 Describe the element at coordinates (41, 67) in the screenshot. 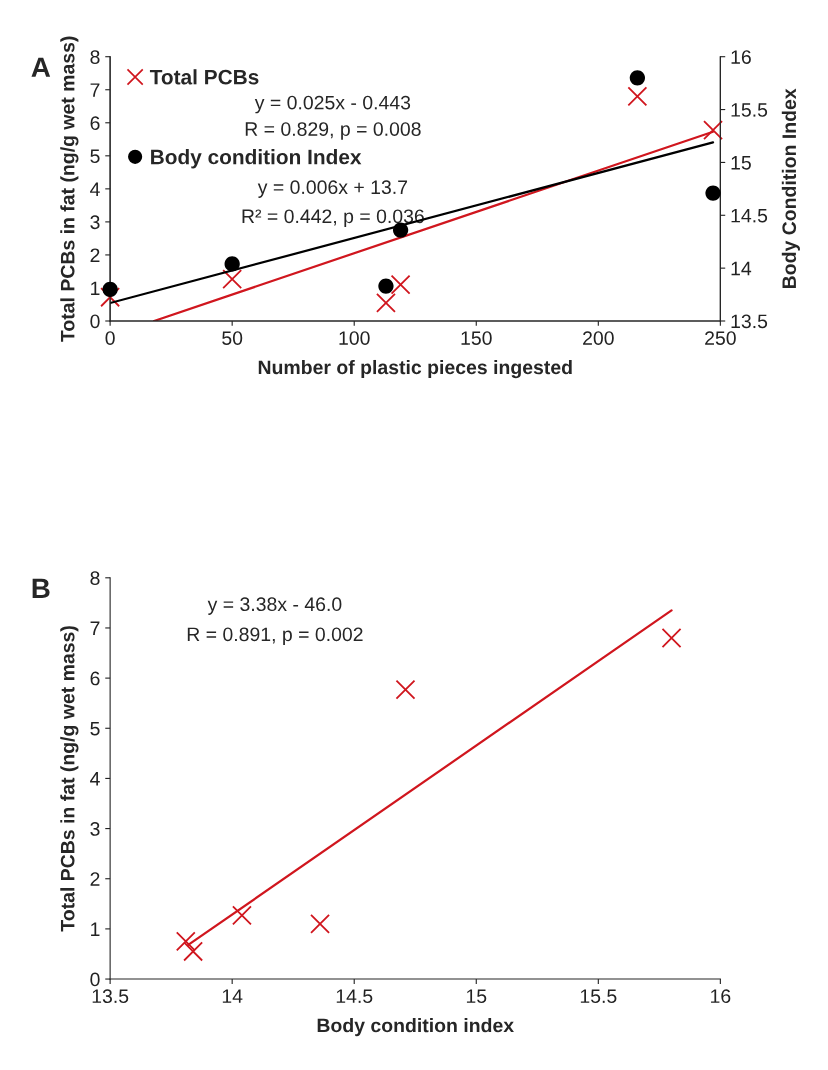

I see `chart-title: A` at that location.